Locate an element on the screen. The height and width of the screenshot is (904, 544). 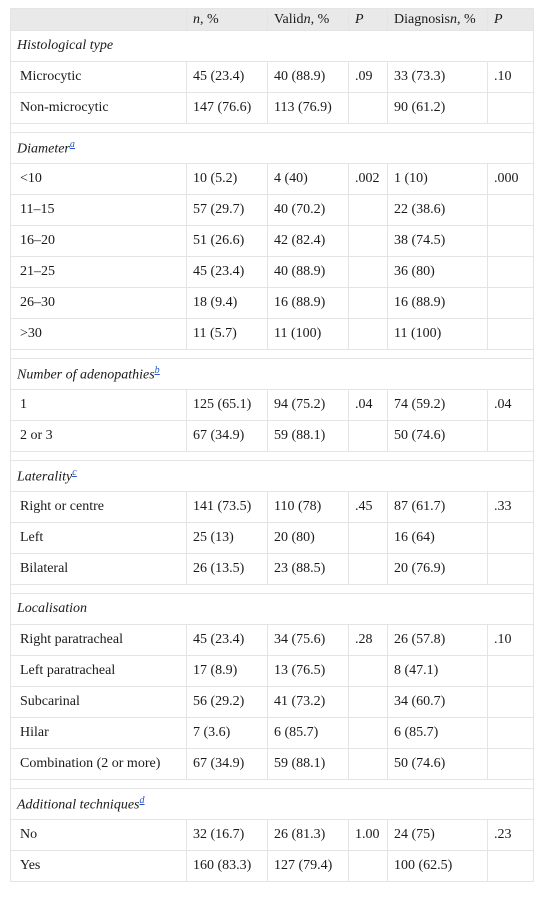
row-label: Subcarinal is located at coordinates (98, 702).